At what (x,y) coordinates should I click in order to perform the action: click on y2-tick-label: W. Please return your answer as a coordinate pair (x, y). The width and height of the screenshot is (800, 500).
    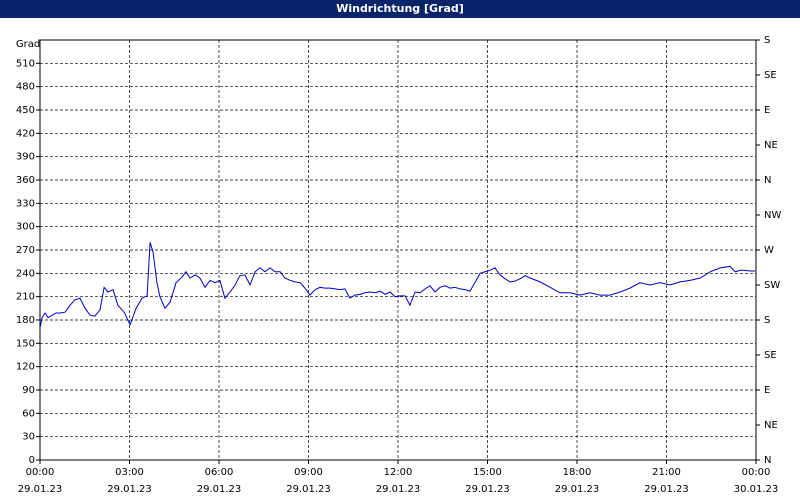
    Looking at the image, I should click on (769, 250).